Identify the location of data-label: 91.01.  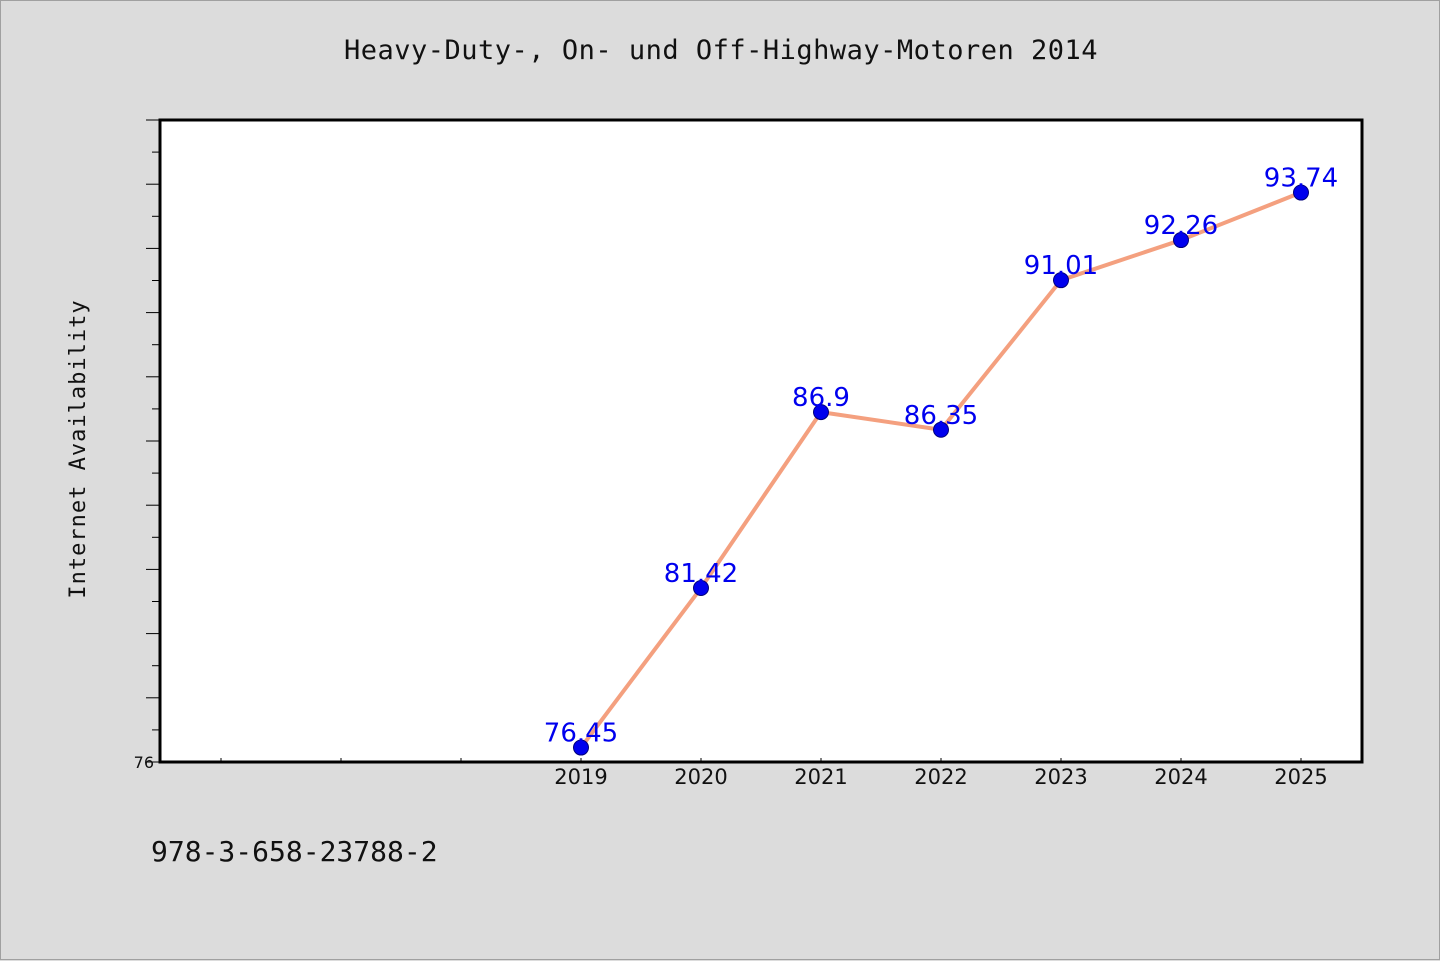
(1061, 266).